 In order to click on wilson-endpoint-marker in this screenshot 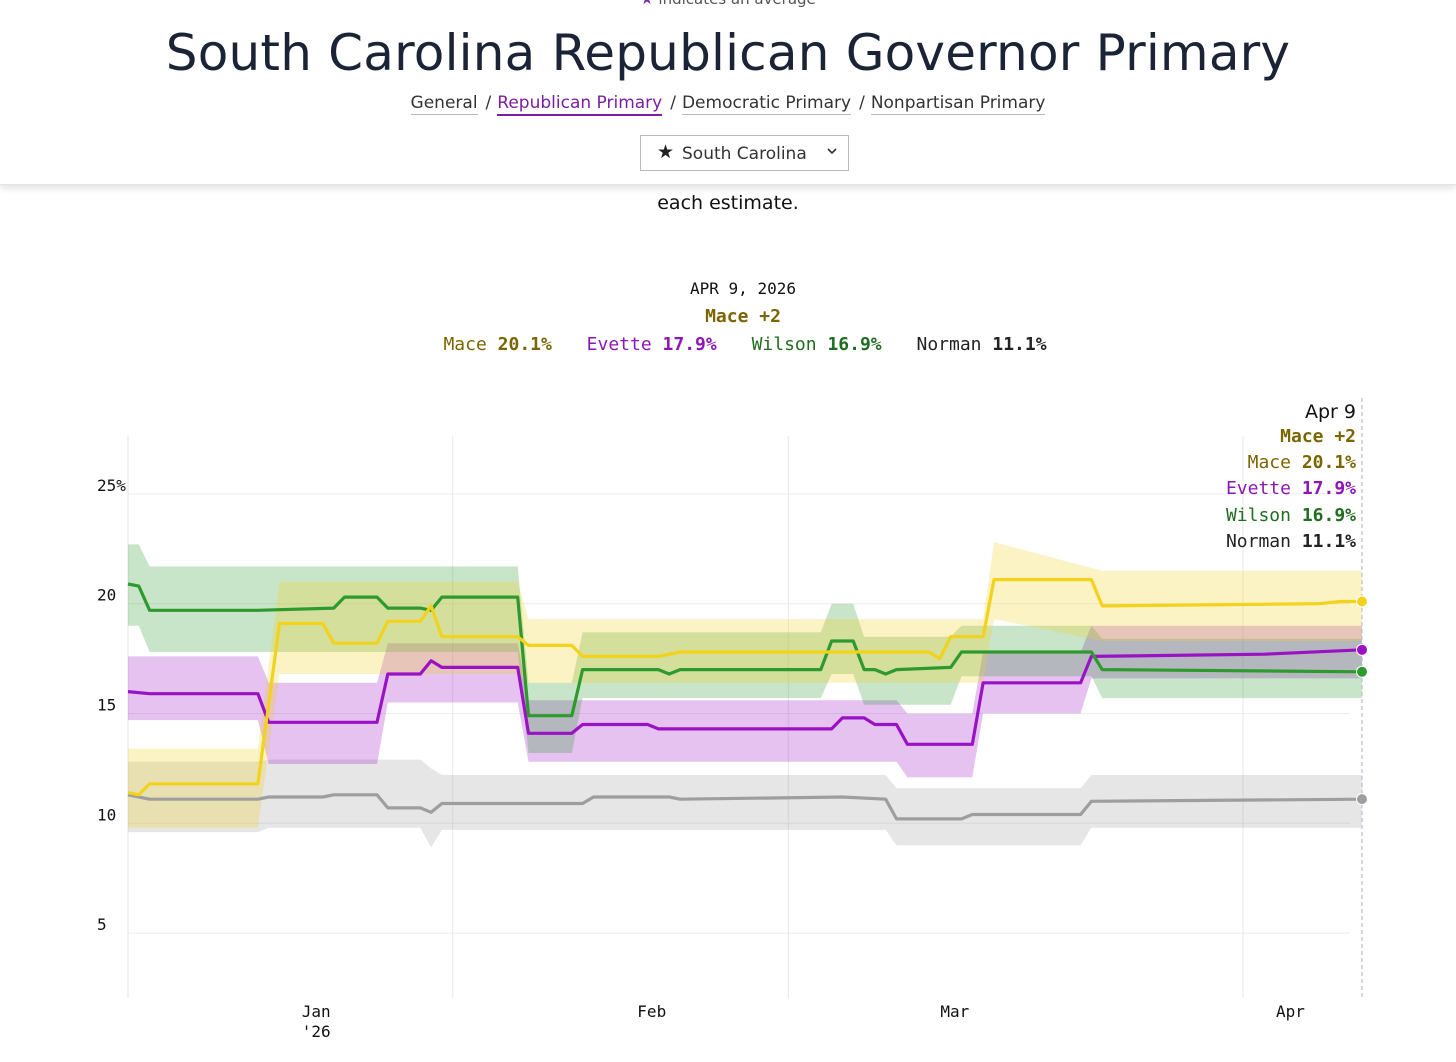, I will do `click(1362, 671)`.